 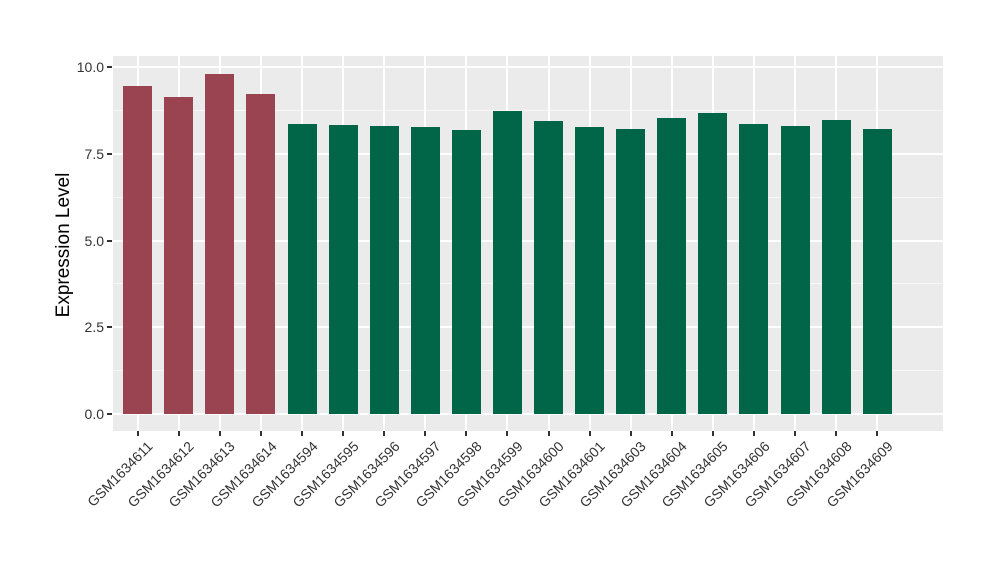 What do you see at coordinates (425, 270) in the screenshot?
I see `bar-GSM1634597` at bounding box center [425, 270].